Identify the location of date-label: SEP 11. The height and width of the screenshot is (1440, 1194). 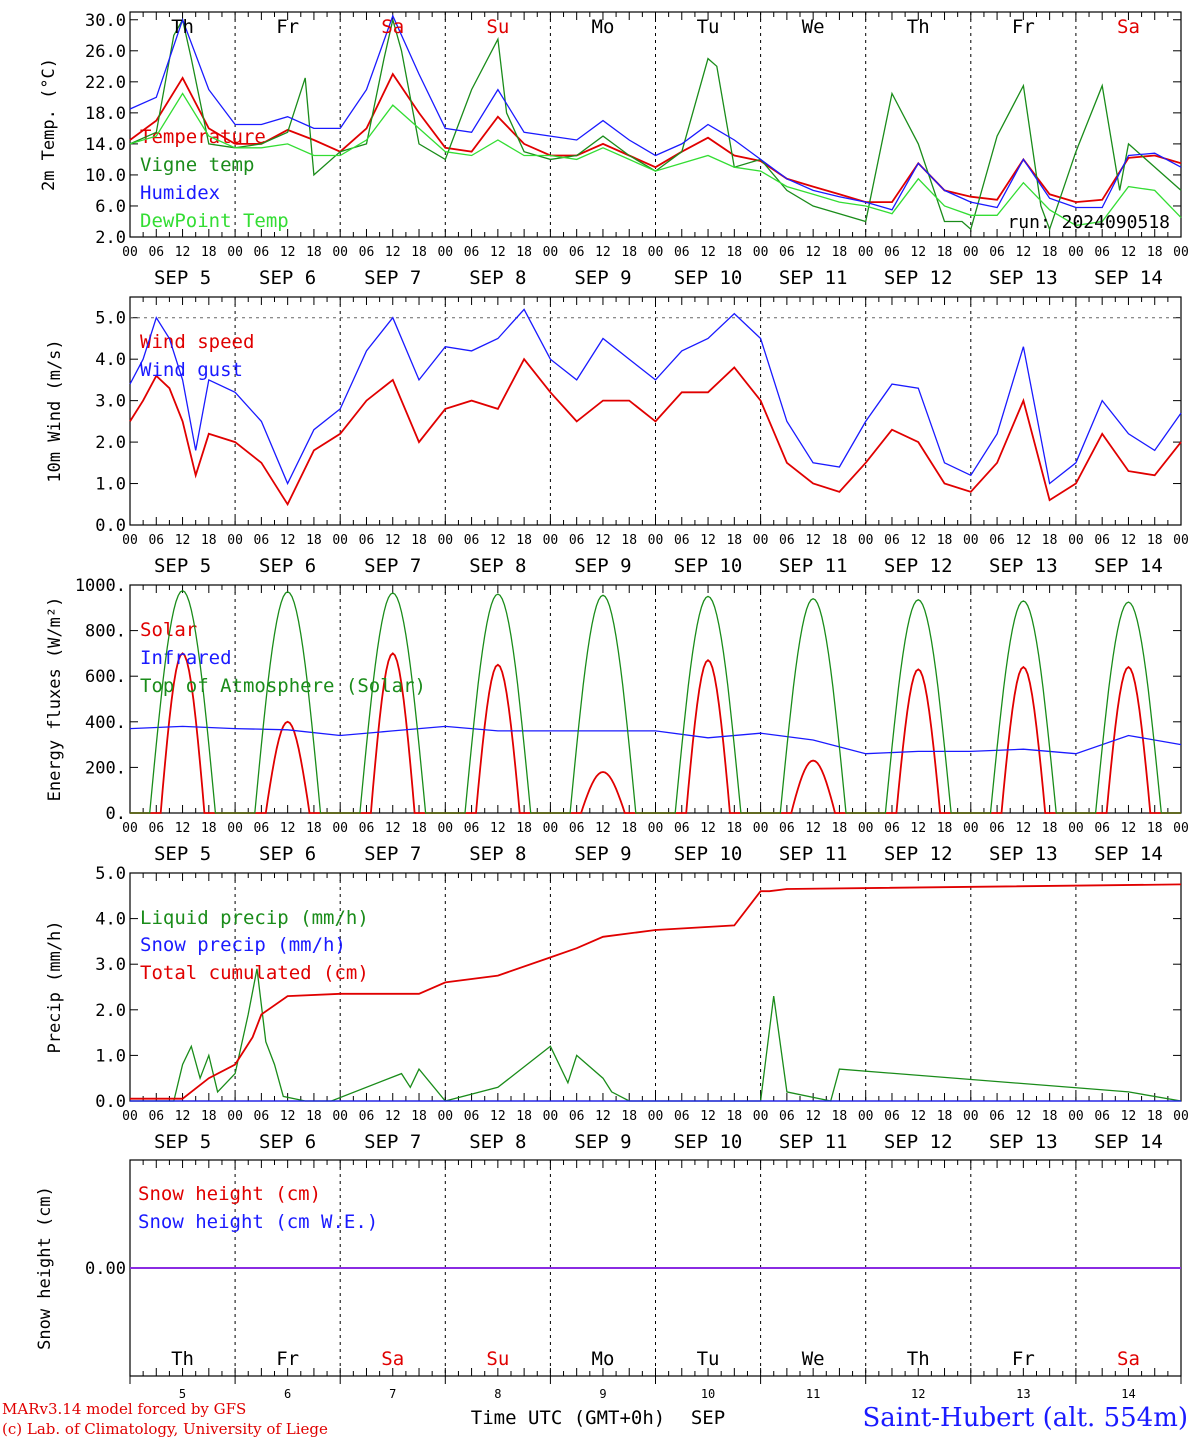
(813, 278).